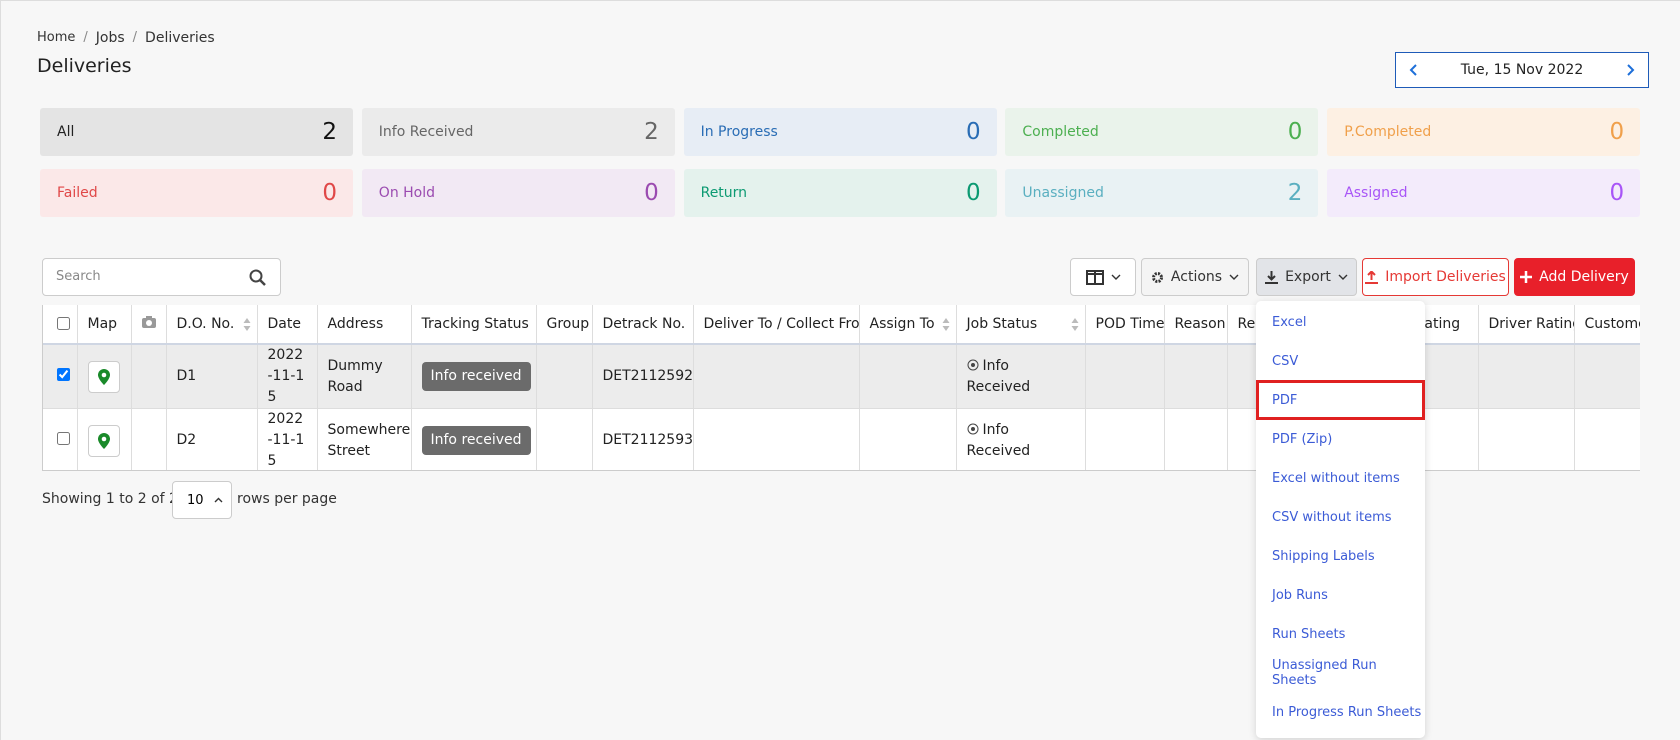  What do you see at coordinates (110, 38) in the screenshot?
I see `breadcrumb-item: Jobs` at bounding box center [110, 38].